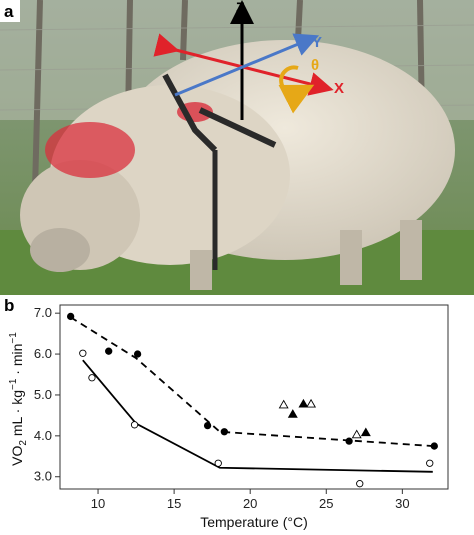  I want to click on x-tick-label: 20, so click(250, 503).